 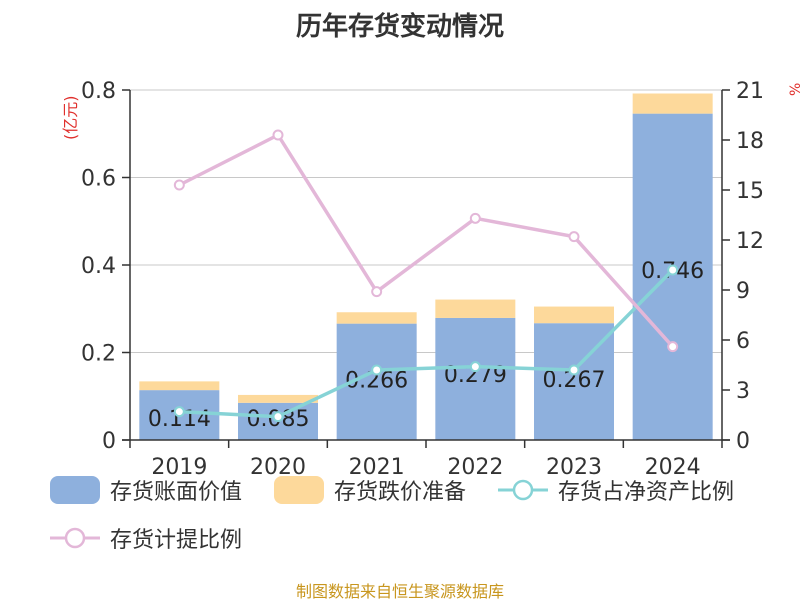 What do you see at coordinates (750, 91) in the screenshot?
I see `y-right-tick-label: 21` at bounding box center [750, 91].